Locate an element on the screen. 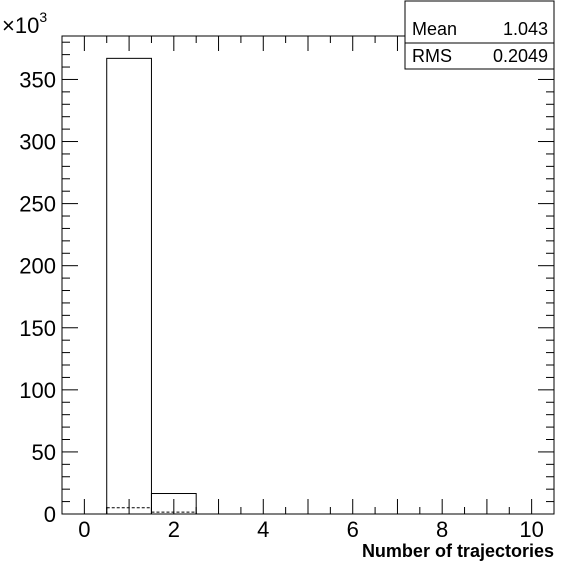  y-tick-label-150: 150 is located at coordinates (37, 328).